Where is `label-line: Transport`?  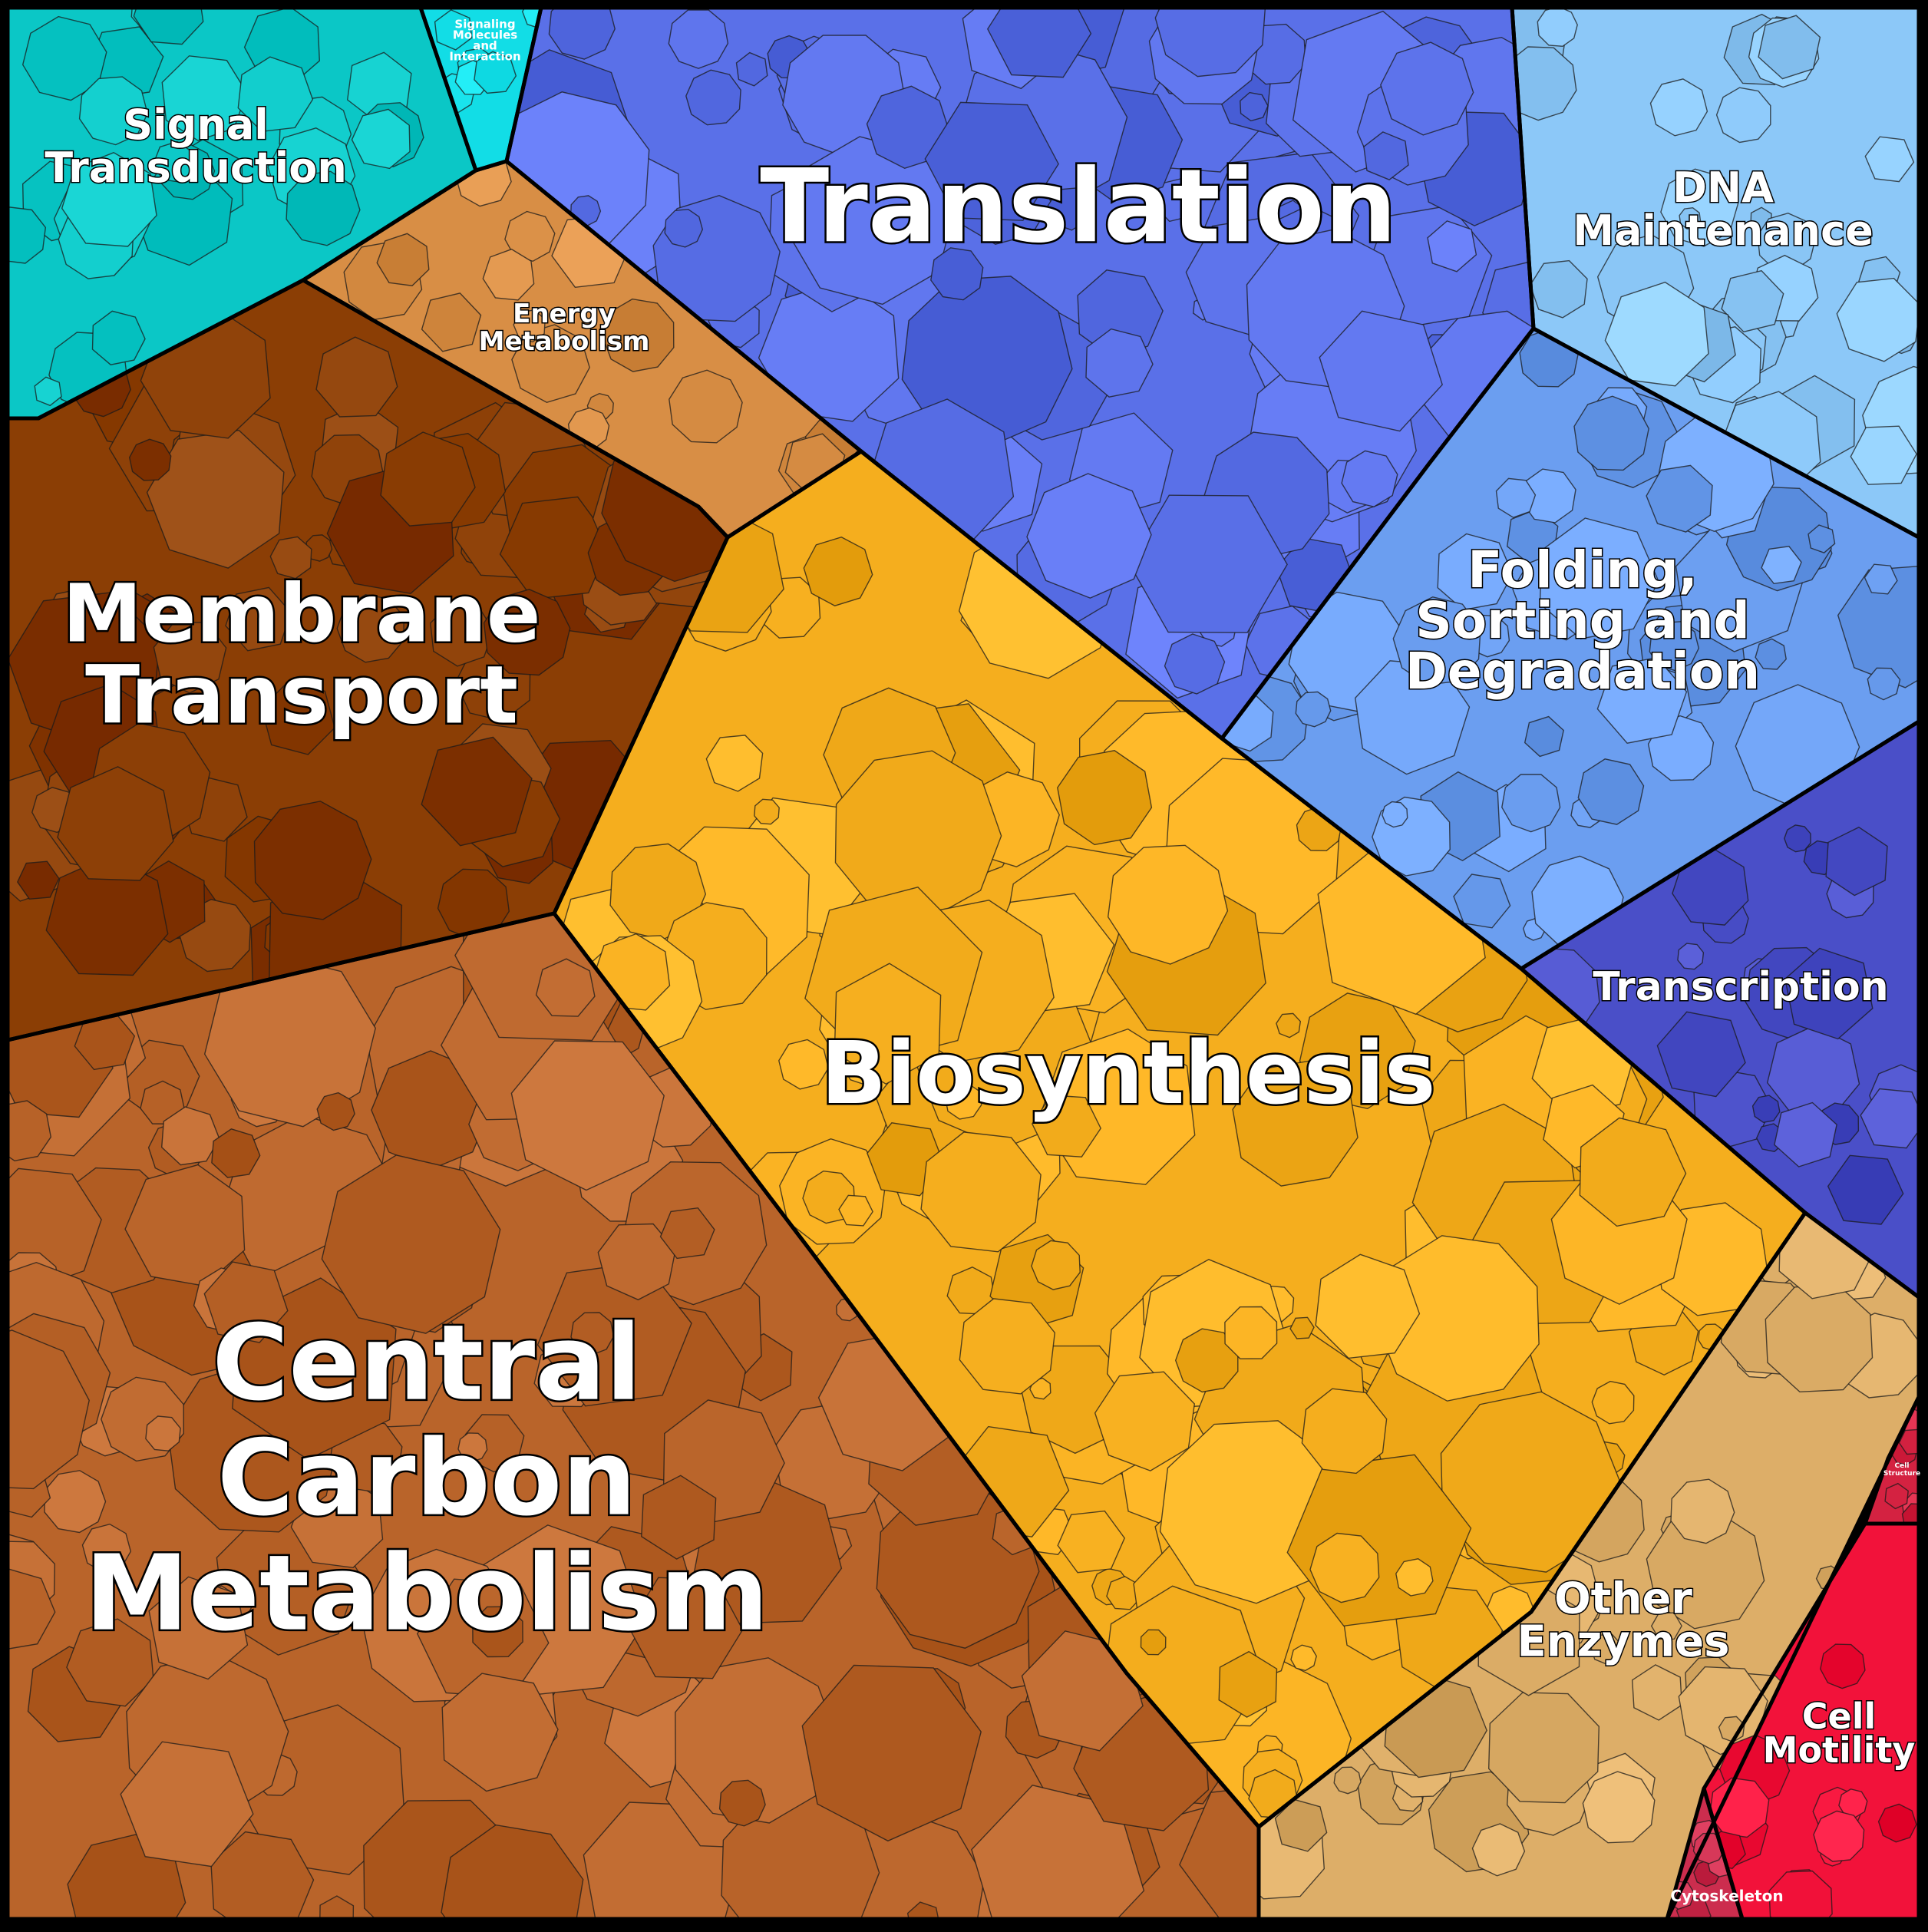 label-line: Transport is located at coordinates (302, 694).